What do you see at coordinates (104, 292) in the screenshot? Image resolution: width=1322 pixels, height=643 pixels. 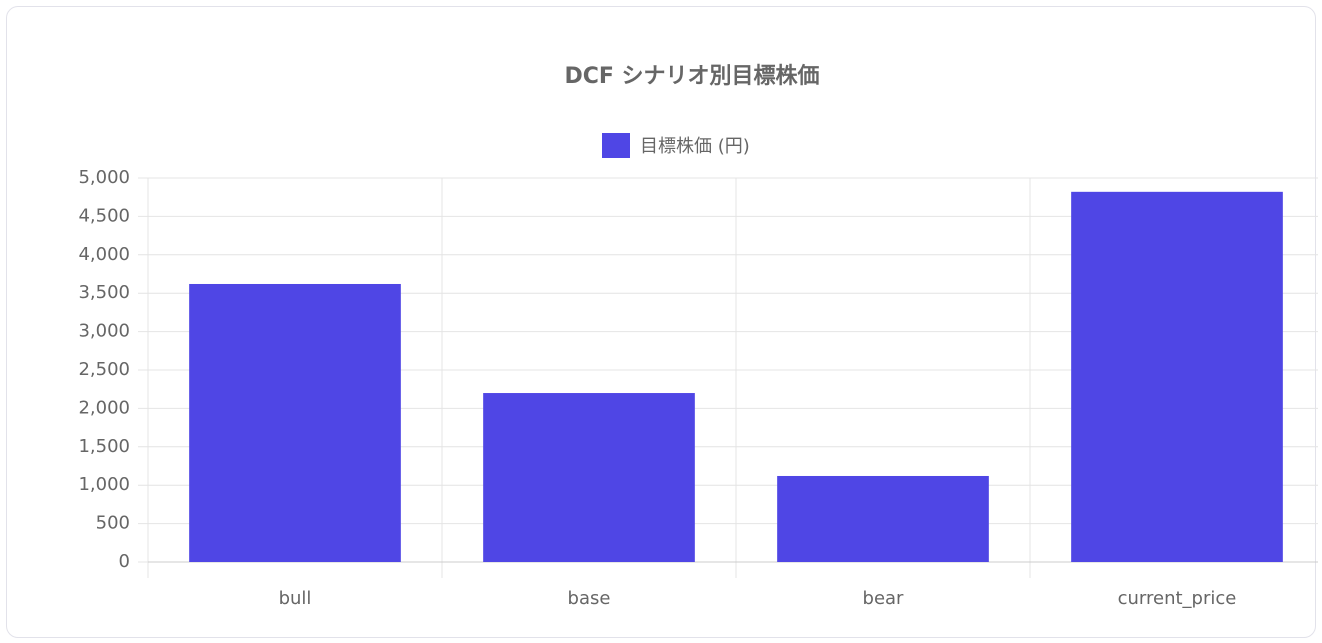 I see `y-tick-label: 3,500` at bounding box center [104, 292].